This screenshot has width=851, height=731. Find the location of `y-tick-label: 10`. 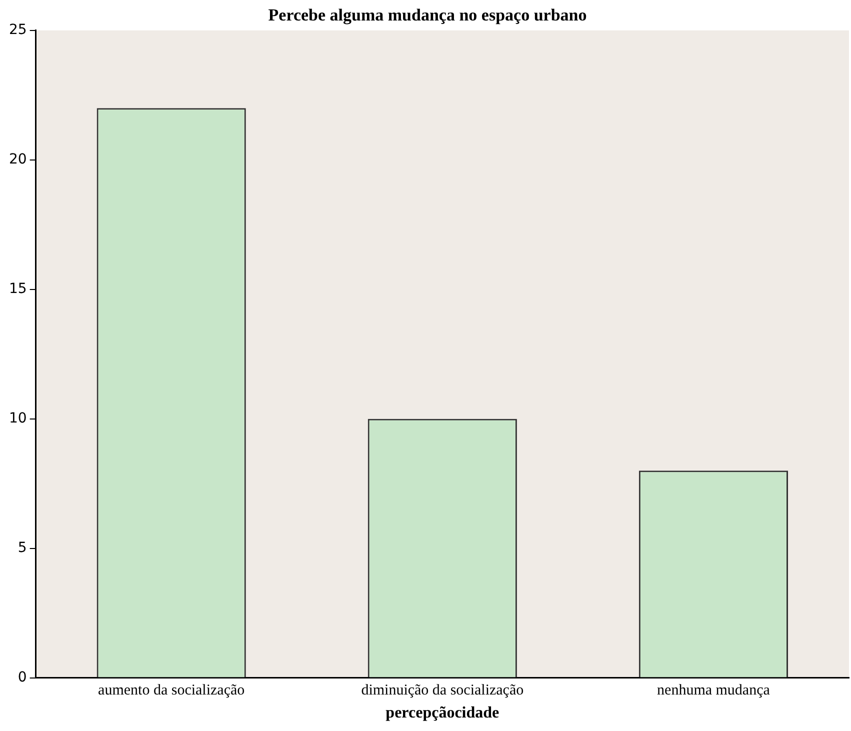

y-tick-label: 10 is located at coordinates (17, 418).